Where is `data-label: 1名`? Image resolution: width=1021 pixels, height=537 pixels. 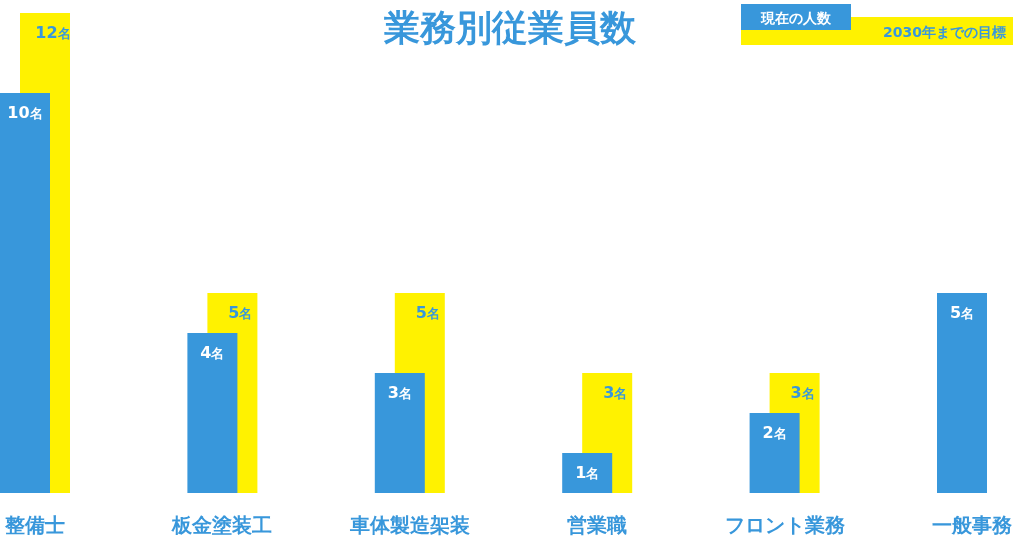 data-label: 1名 is located at coordinates (587, 472).